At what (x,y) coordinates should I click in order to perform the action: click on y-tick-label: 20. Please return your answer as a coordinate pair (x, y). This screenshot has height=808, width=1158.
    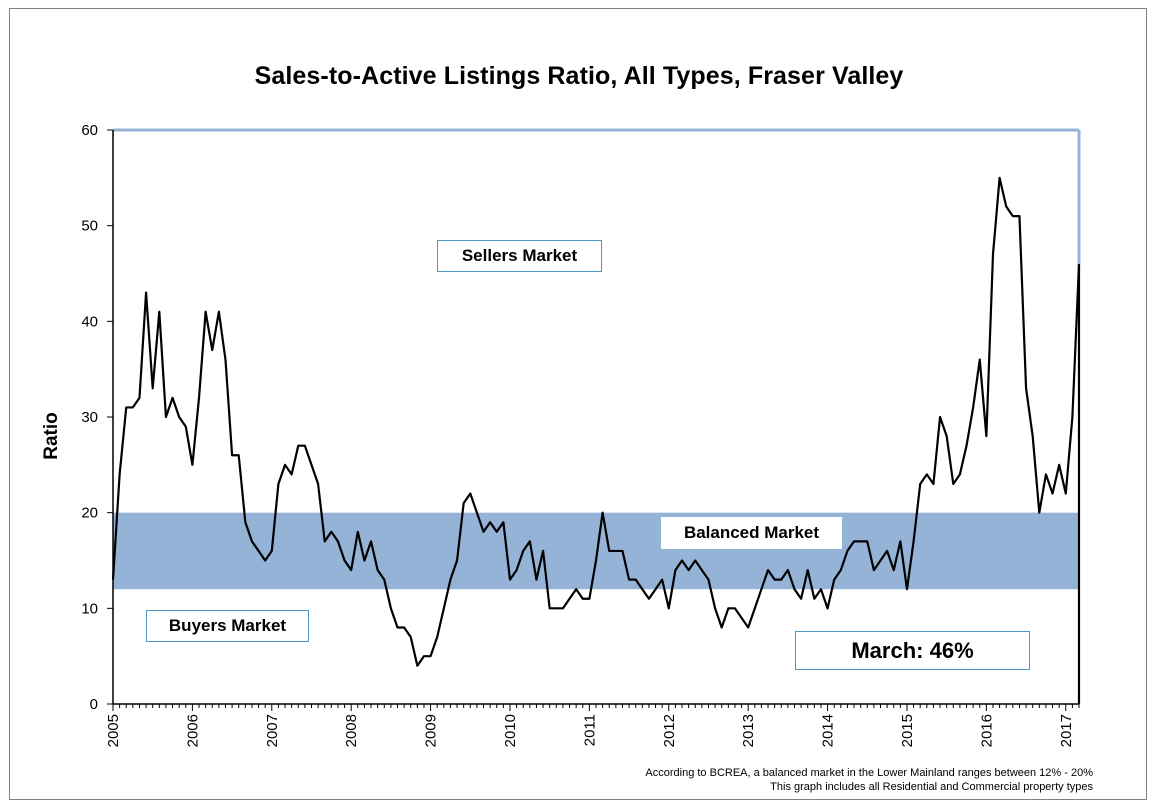
    Looking at the image, I should click on (89, 513).